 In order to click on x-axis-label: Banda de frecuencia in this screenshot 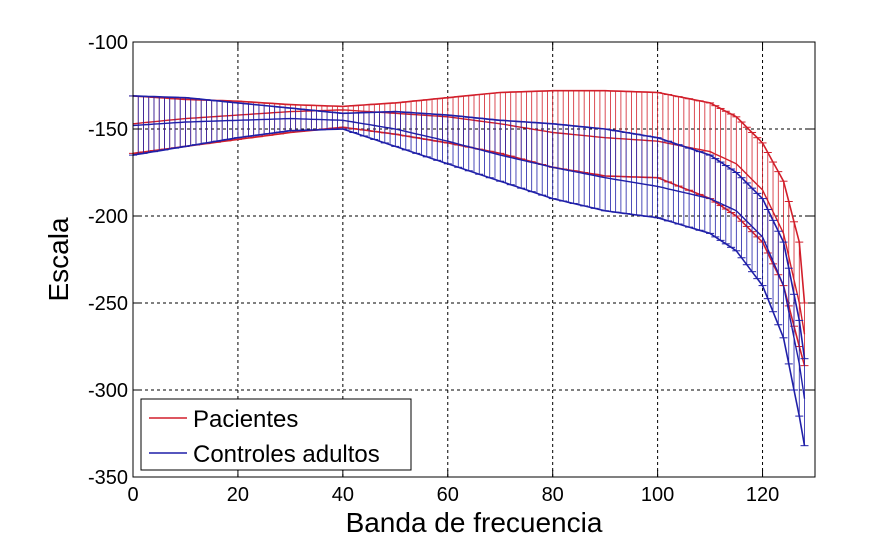, I will do `click(474, 522)`.